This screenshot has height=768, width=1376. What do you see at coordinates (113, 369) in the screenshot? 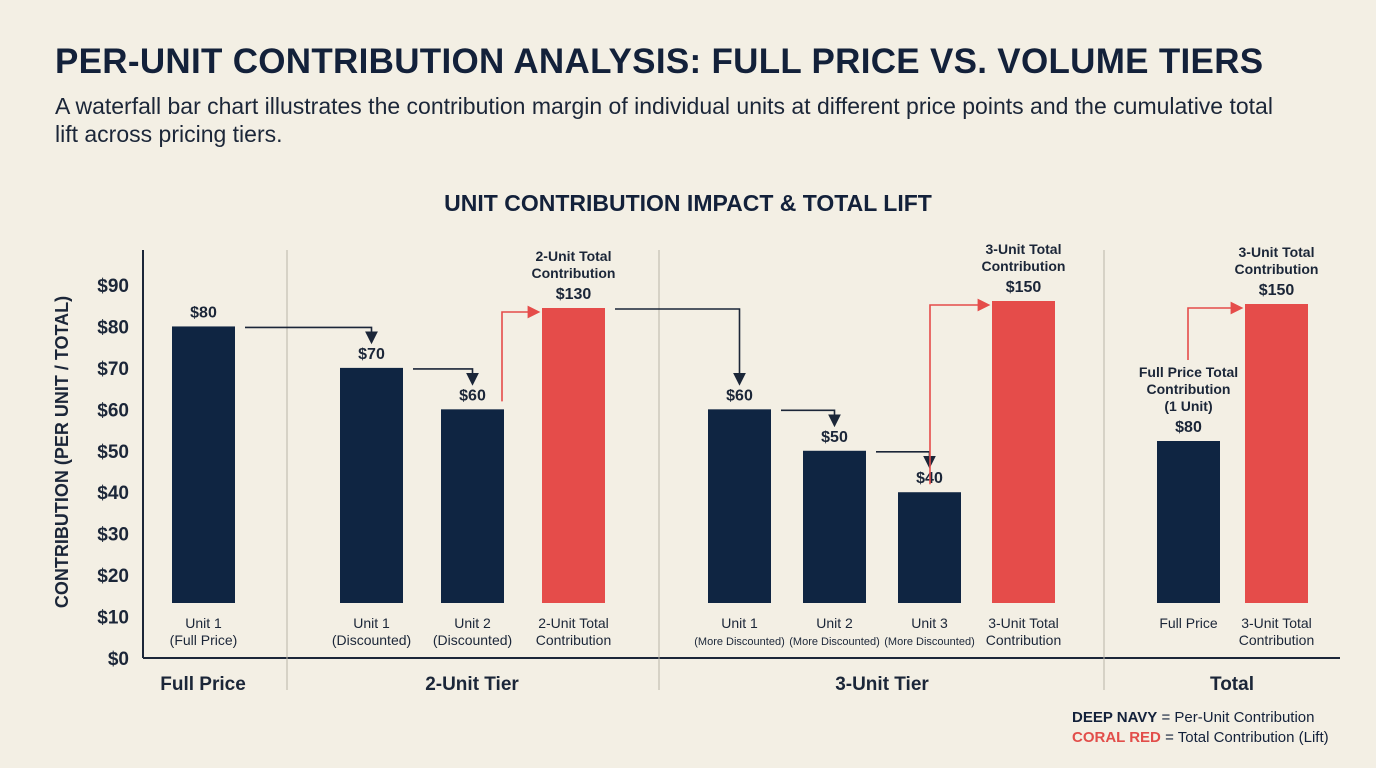
I see `y-tick-label: $70` at bounding box center [113, 369].